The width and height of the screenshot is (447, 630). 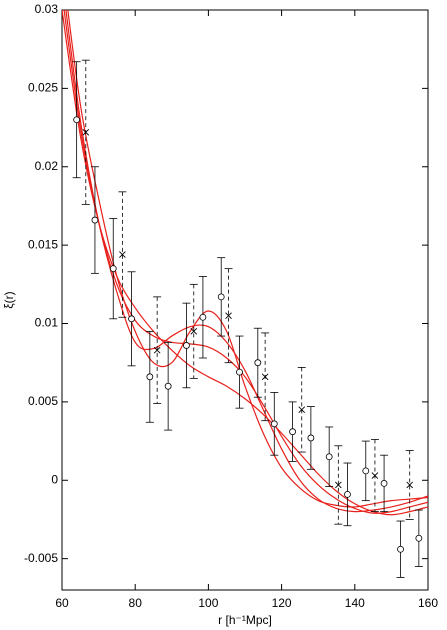 What do you see at coordinates (428, 603) in the screenshot?
I see `x-tick-label: 160` at bounding box center [428, 603].